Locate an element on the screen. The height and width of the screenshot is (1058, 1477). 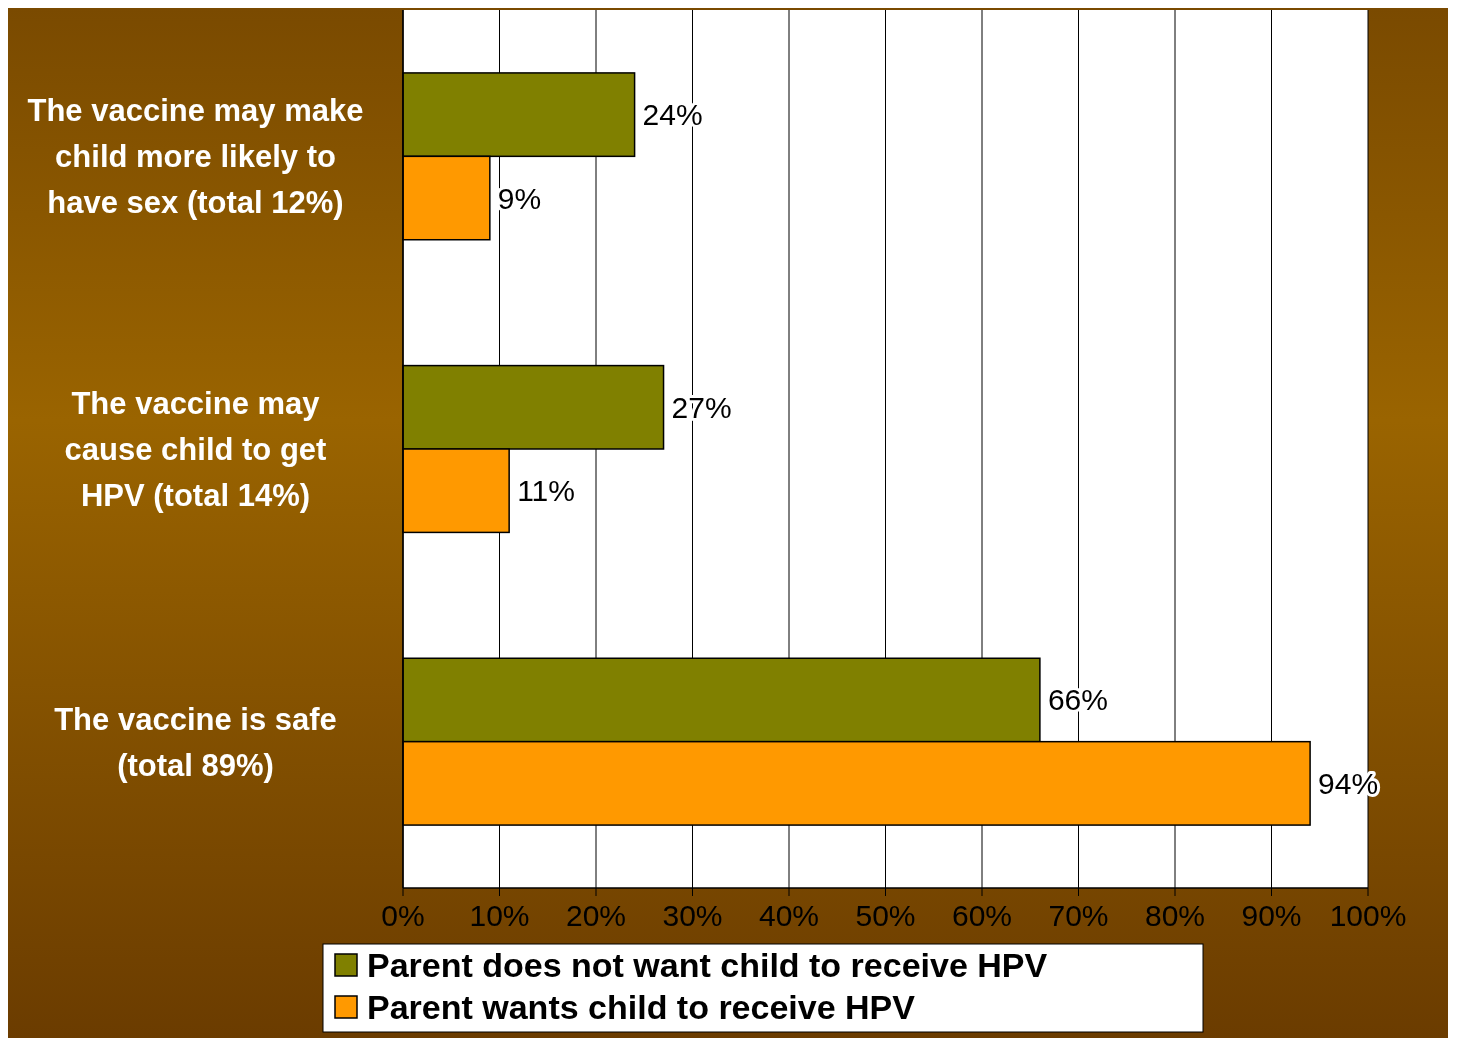
x-tick-label: 0% is located at coordinates (403, 915).